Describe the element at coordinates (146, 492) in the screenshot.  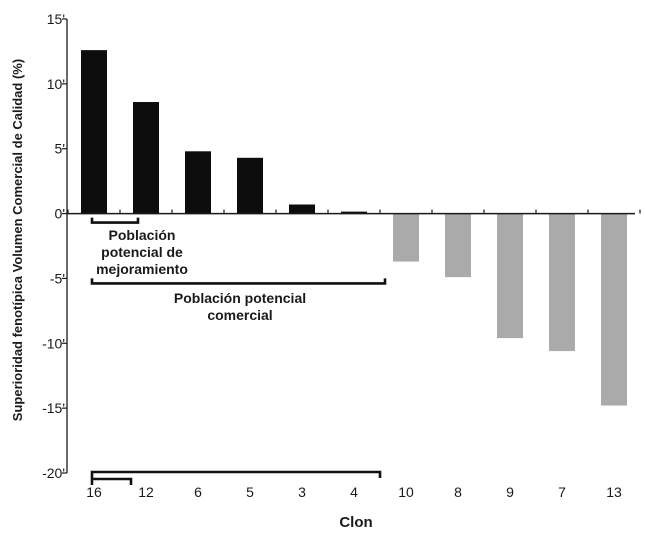
I see `x-tick-label-12: 12` at that location.